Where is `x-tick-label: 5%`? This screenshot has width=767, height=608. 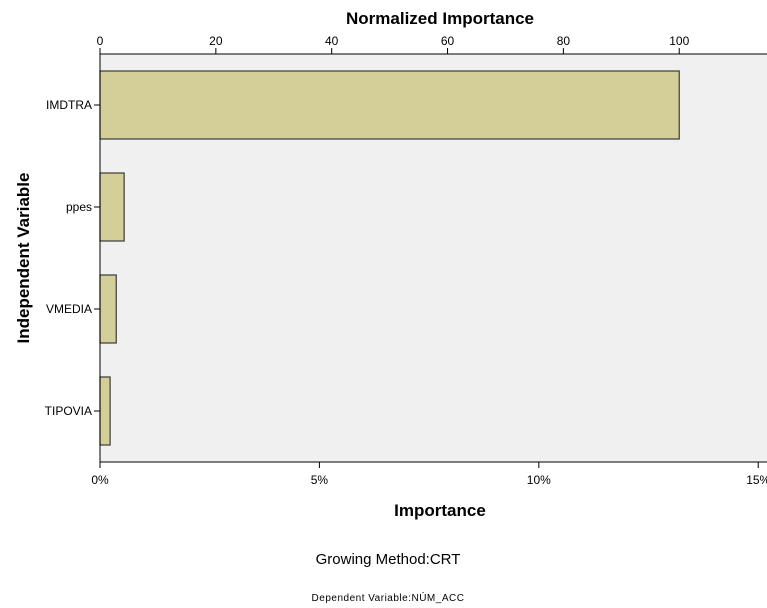
x-tick-label: 5% is located at coordinates (320, 480).